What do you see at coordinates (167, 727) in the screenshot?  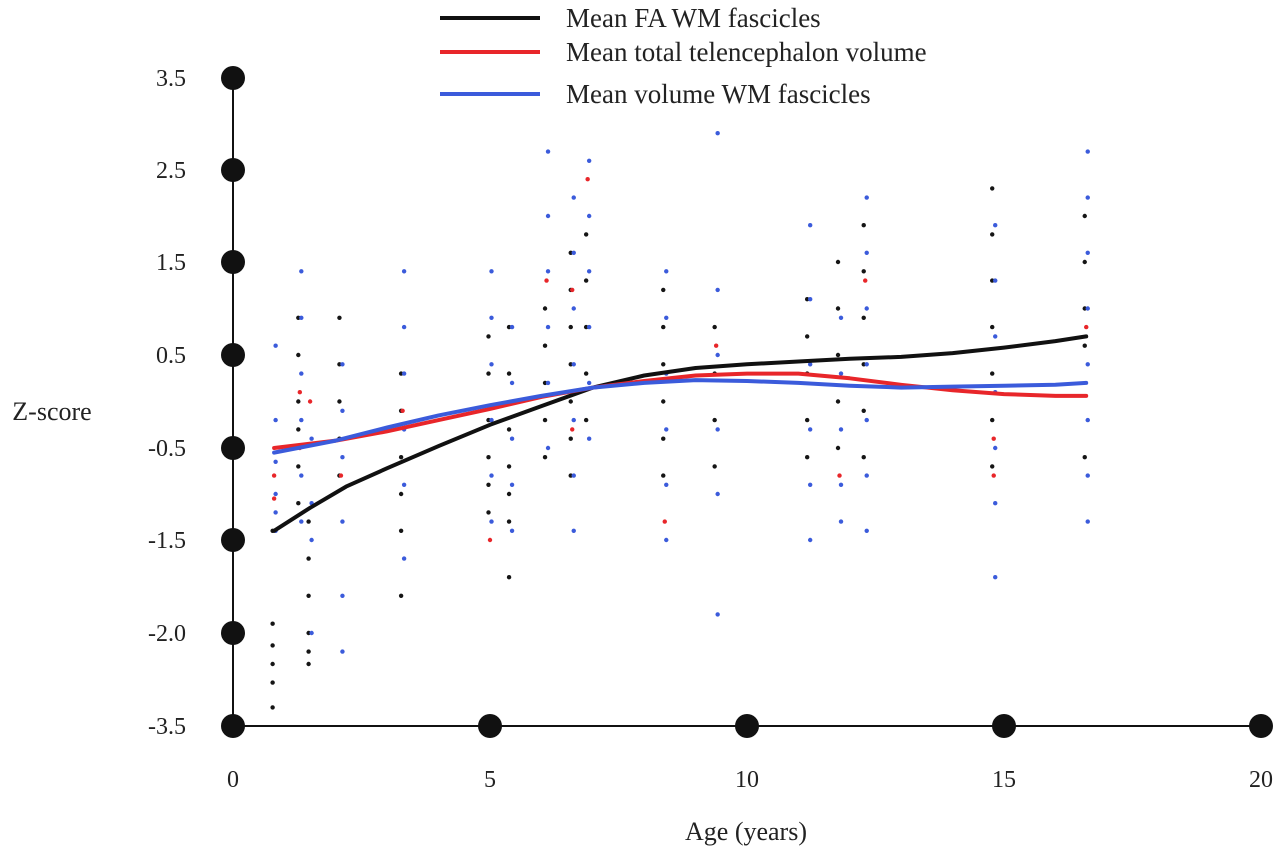 I see `y-tick-label: -3.5` at bounding box center [167, 727].